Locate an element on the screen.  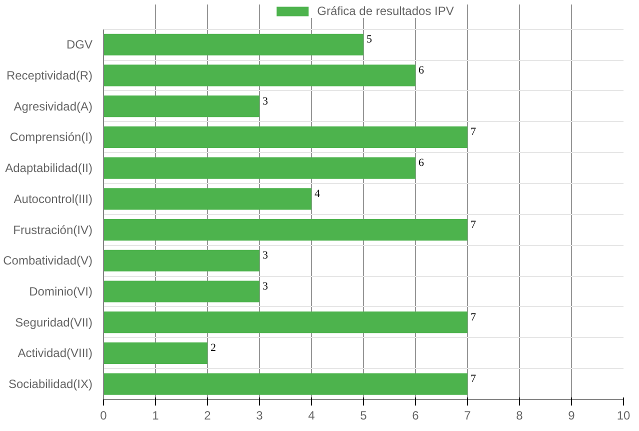
legend-label: Gráfica de resultados IPV is located at coordinates (385, 11).